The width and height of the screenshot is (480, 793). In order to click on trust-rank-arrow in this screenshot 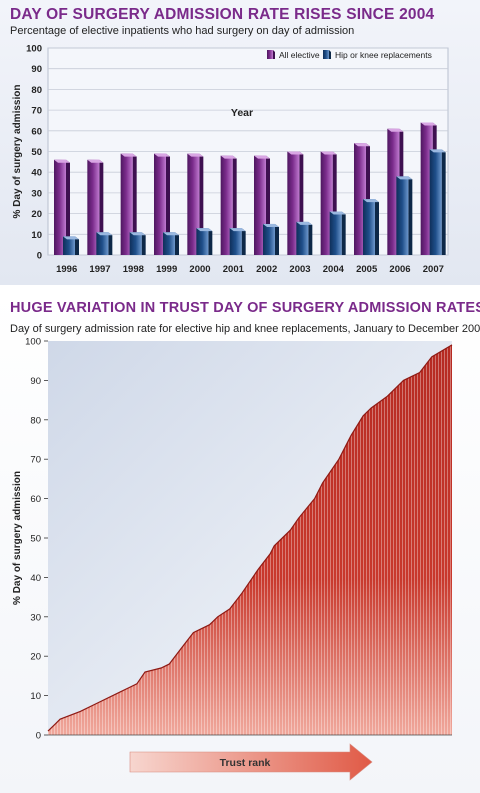, I will do `click(251, 762)`.